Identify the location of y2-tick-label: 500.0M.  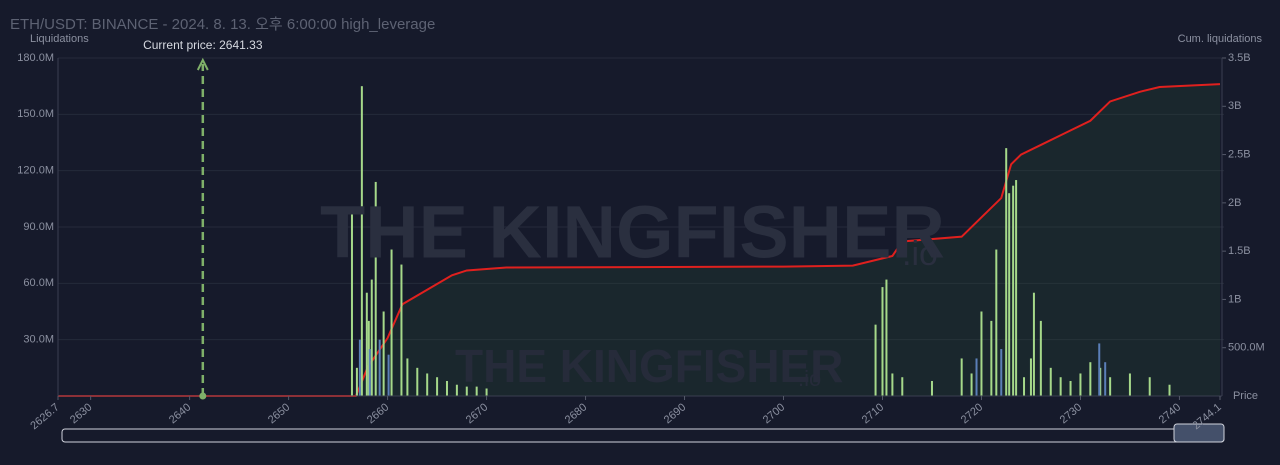
(1246, 348).